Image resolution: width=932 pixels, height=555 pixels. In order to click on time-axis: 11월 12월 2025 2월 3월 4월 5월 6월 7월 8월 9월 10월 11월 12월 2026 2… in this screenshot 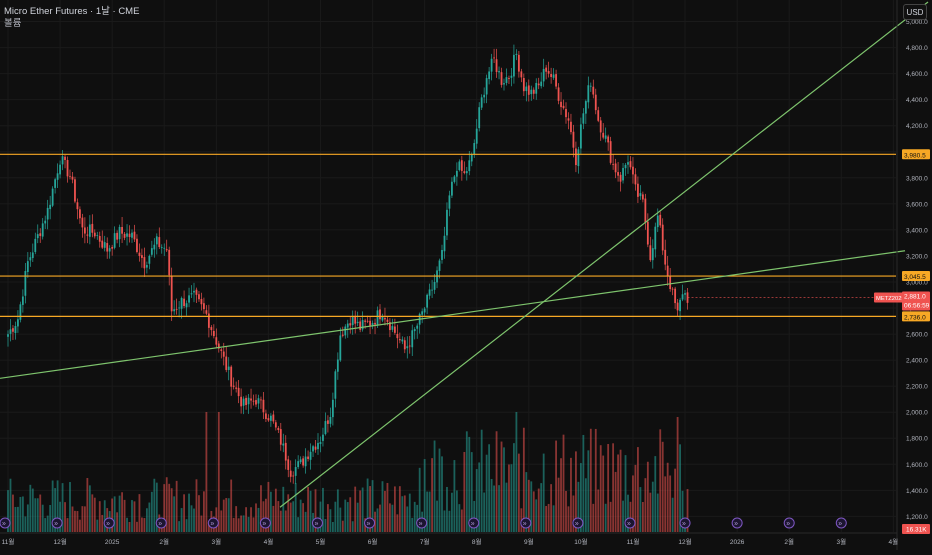, I will do `click(450, 541)`.